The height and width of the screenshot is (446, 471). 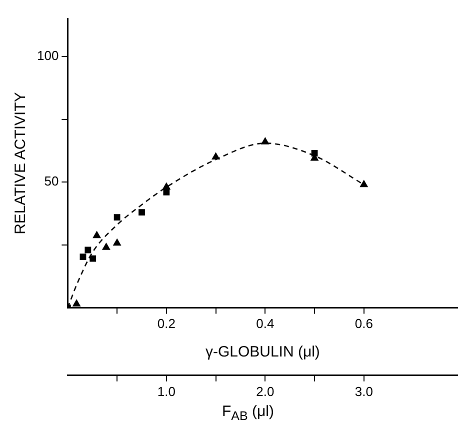 What do you see at coordinates (363, 391) in the screenshot?
I see `x2-tick-label: 3.0` at bounding box center [363, 391].